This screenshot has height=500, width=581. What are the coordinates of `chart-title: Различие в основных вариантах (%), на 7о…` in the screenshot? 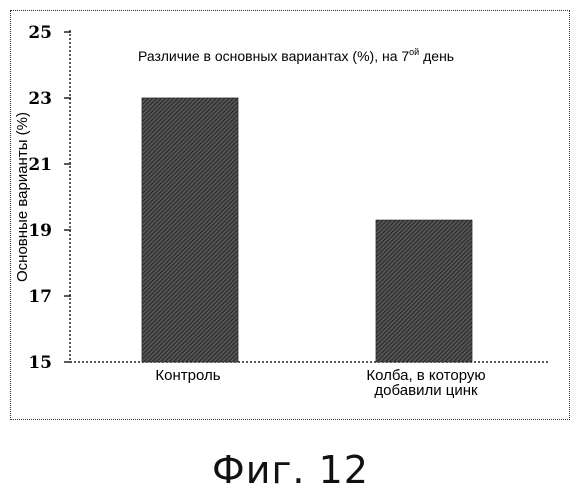 It's located at (296, 55).